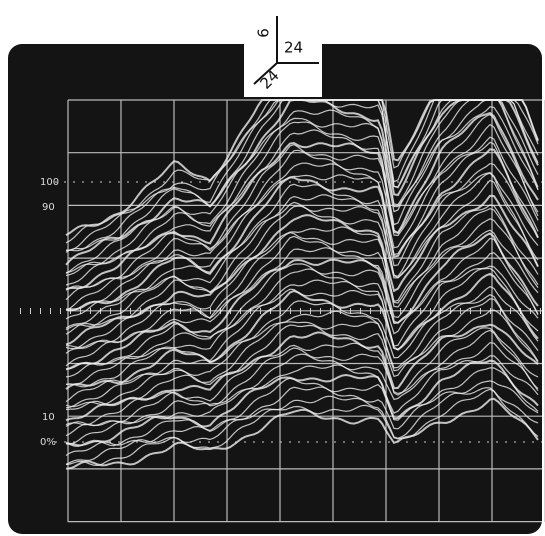 This screenshot has width=545, height=536. Describe the element at coordinates (48, 417) in the screenshot. I see `scale-label: 10` at that location.